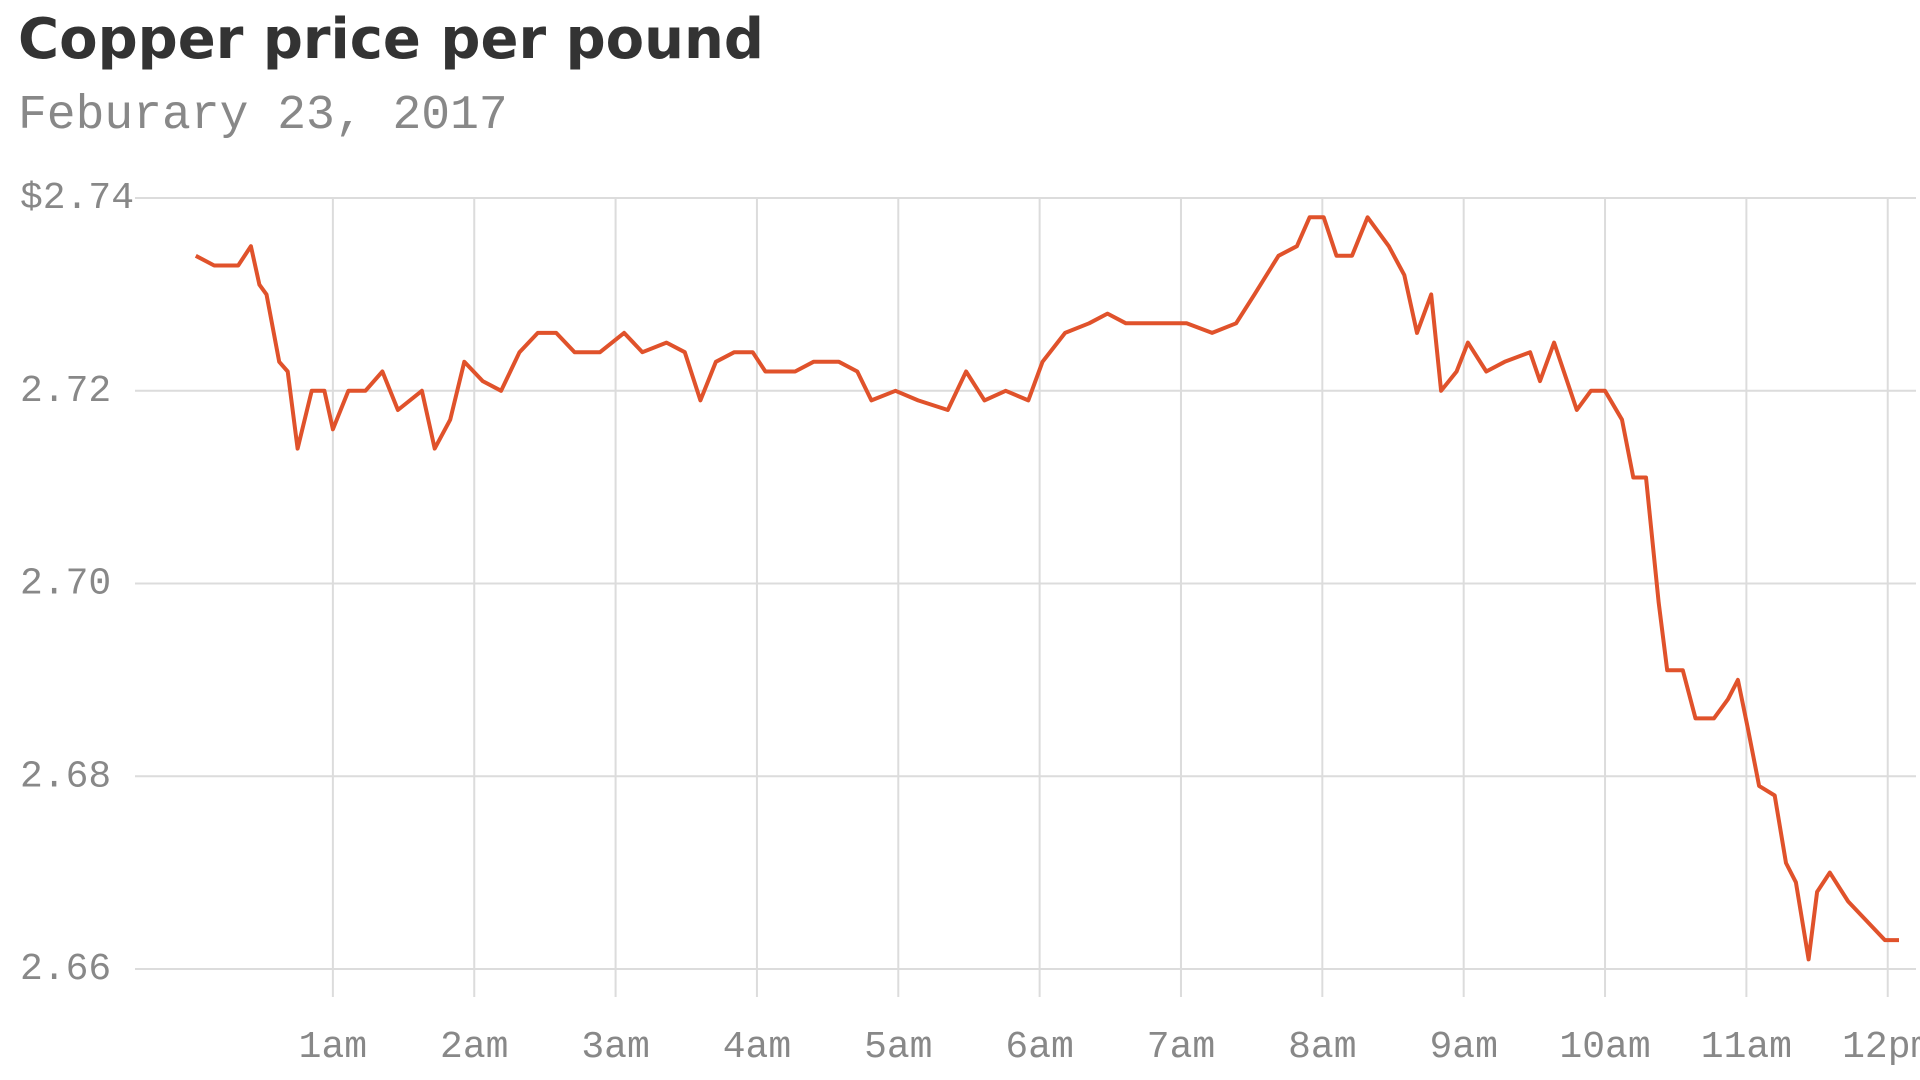 The width and height of the screenshot is (1920, 1080). Describe the element at coordinates (333, 1047) in the screenshot. I see `x-tick-label: 1am` at that location.